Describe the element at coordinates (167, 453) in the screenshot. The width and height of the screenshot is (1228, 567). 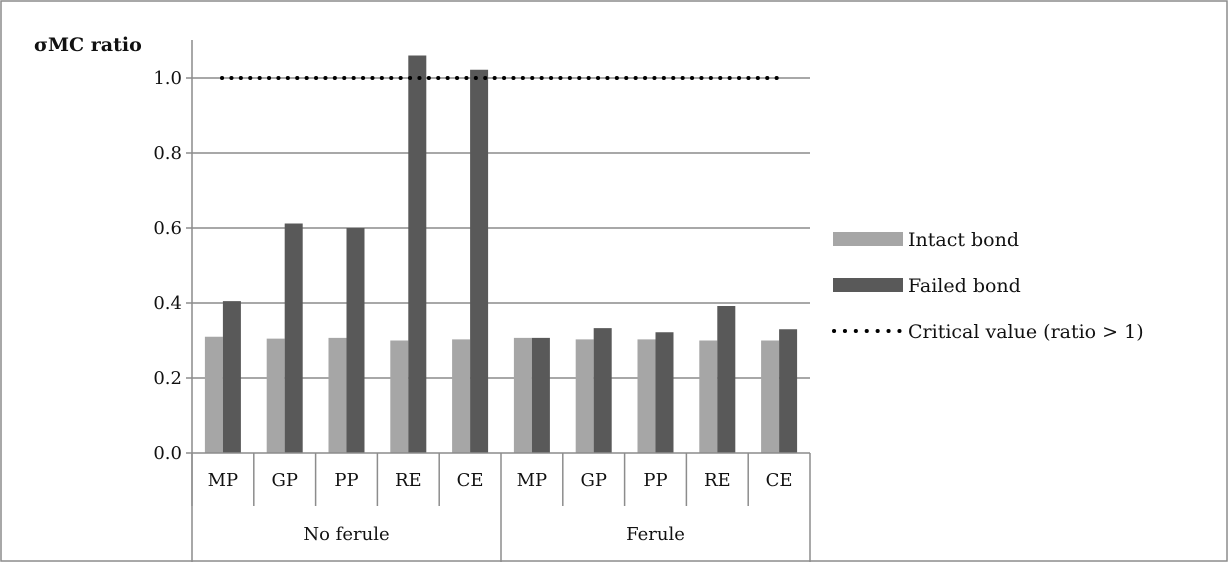
I see `y-tick-label: 0.0` at that location.